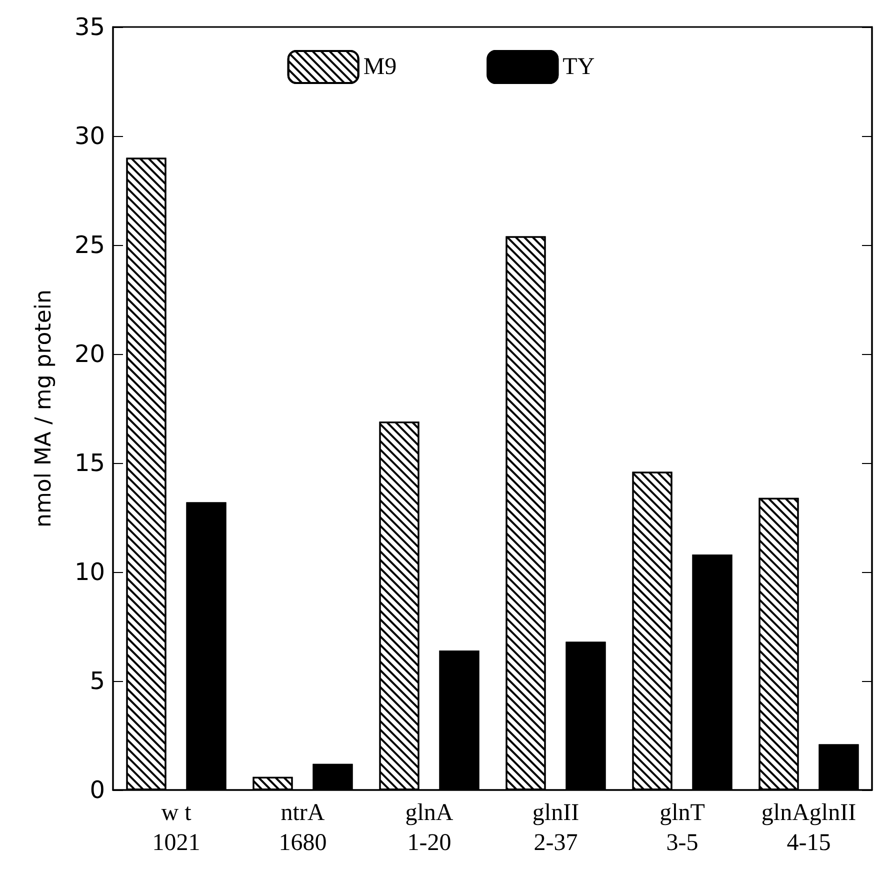 The image size is (882, 878). I want to click on y-tick-label: 0, so click(97, 790).